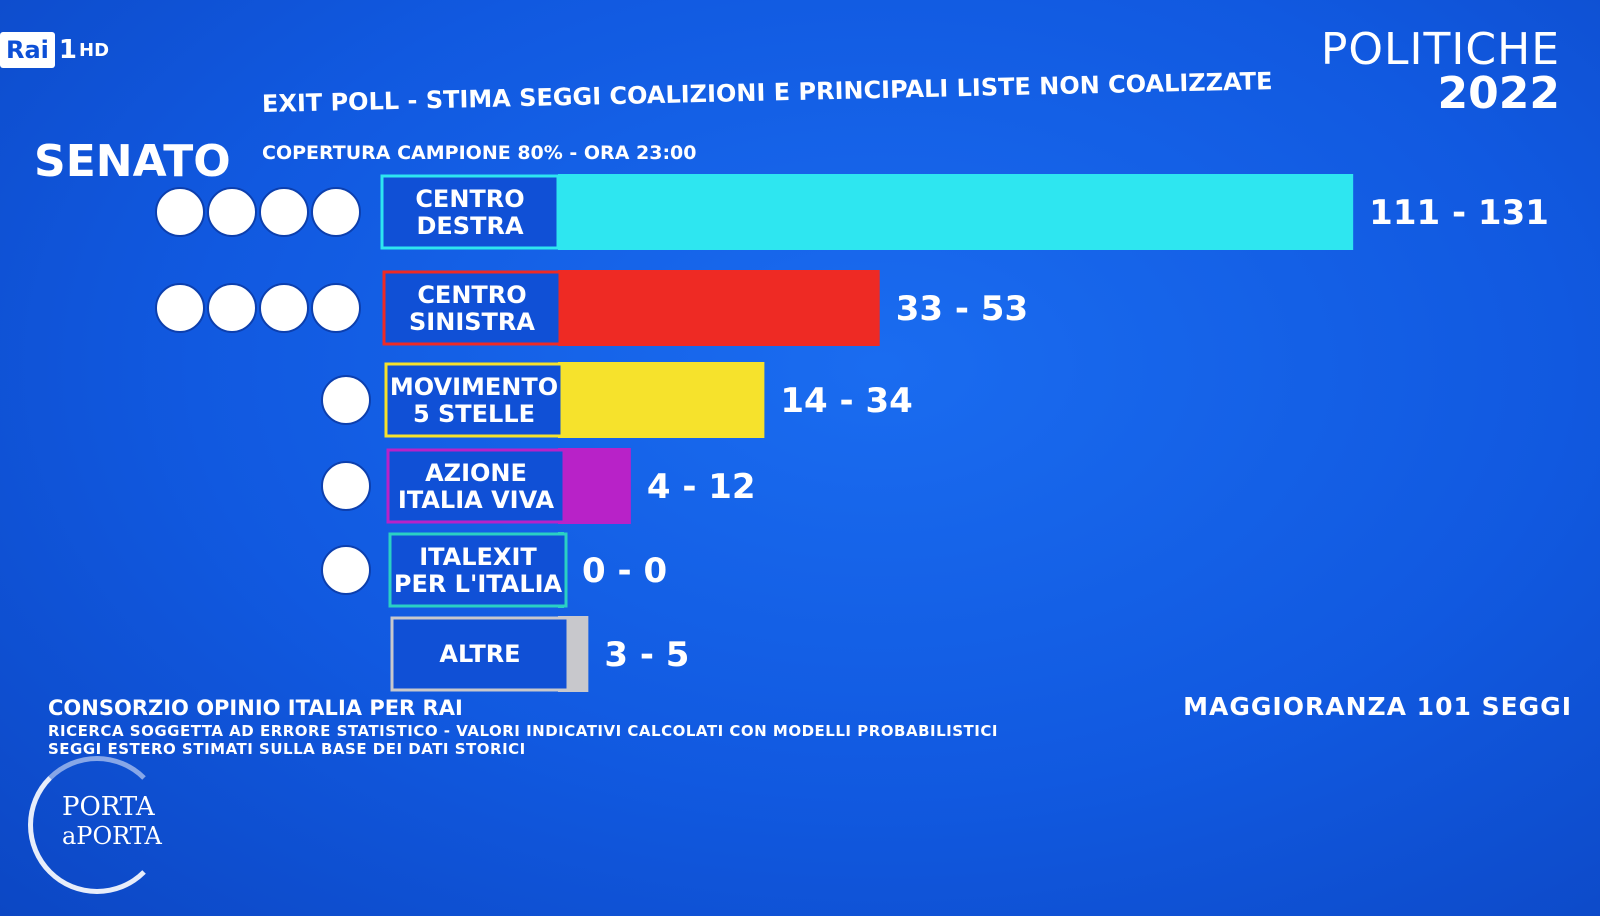 This screenshot has width=1600, height=916. I want to click on value-label-5: 3 - 5, so click(646, 655).